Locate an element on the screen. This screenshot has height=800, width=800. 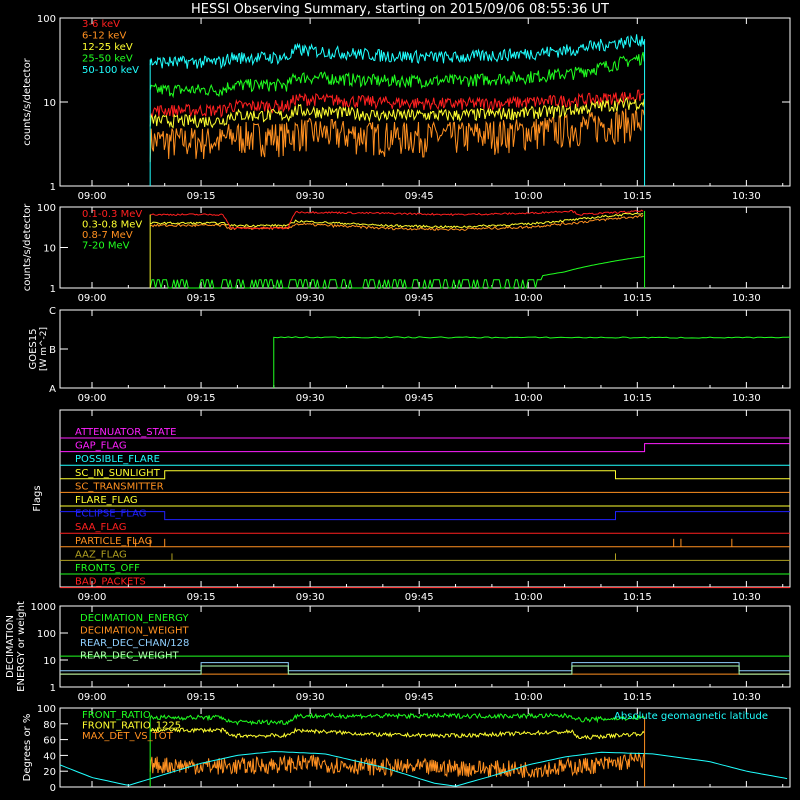
series-line-0-3-0-8-mev is located at coordinates (397, 220).